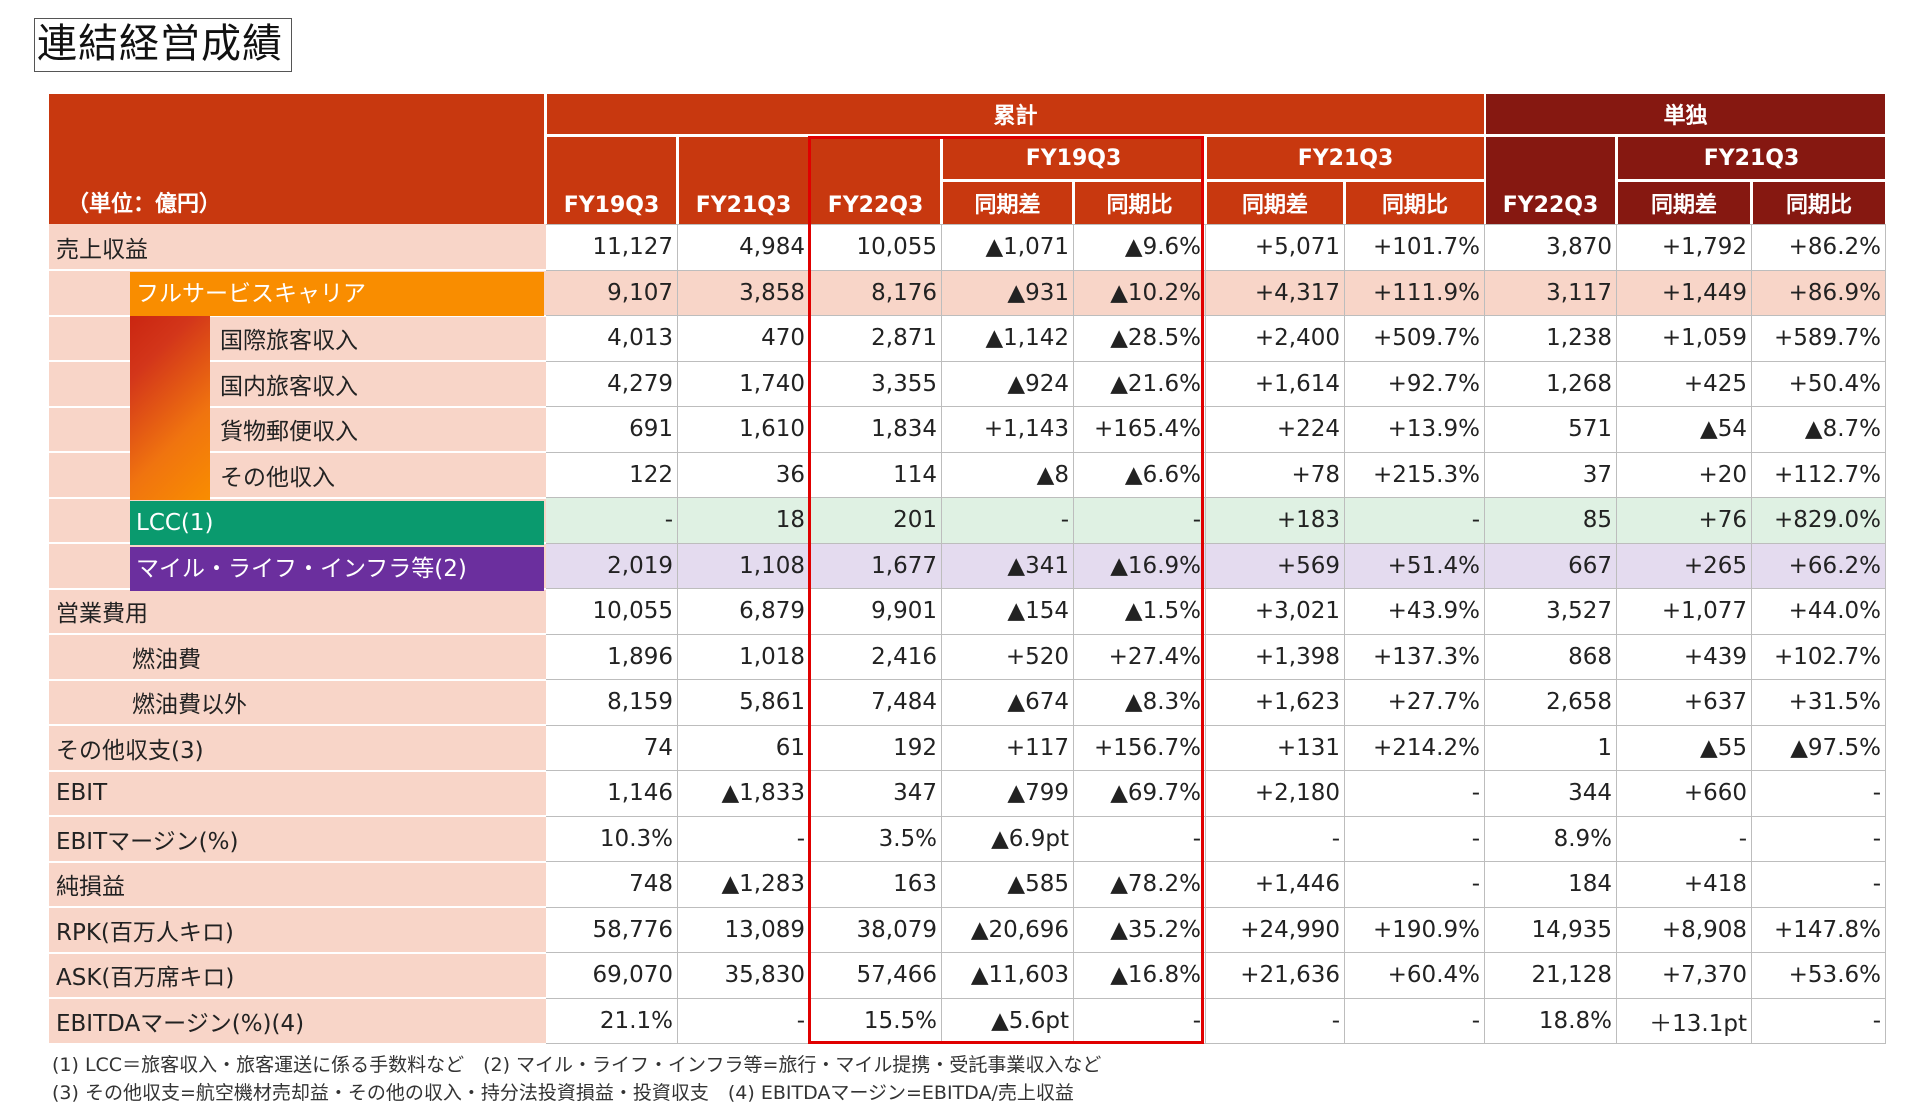 The height and width of the screenshot is (1112, 1920). I want to click on table-cell: 57,466, so click(875, 975).